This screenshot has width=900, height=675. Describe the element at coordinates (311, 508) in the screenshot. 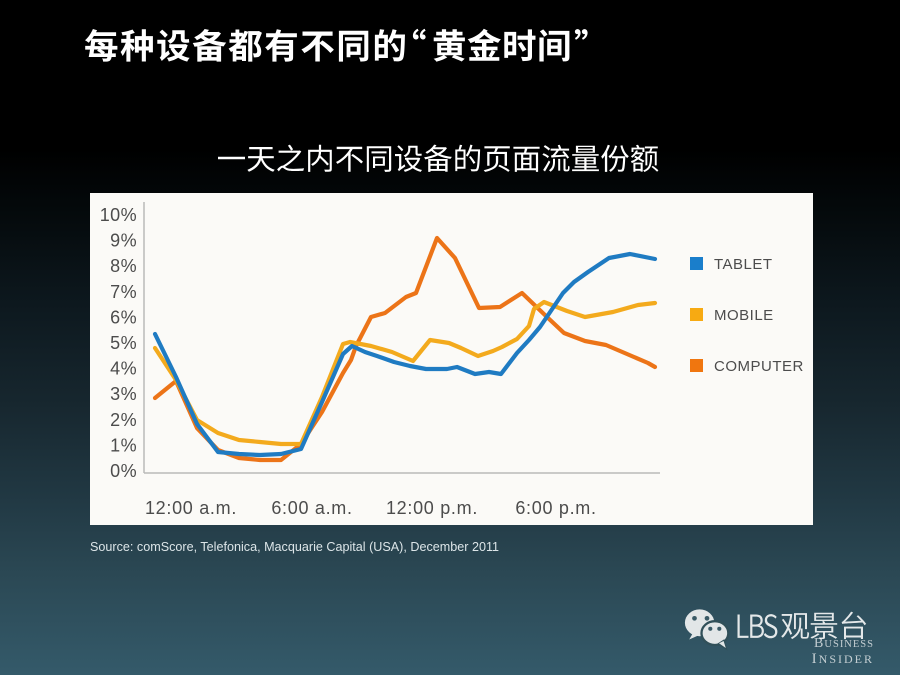

I see `svg-text: 6:00 a.m.` at that location.